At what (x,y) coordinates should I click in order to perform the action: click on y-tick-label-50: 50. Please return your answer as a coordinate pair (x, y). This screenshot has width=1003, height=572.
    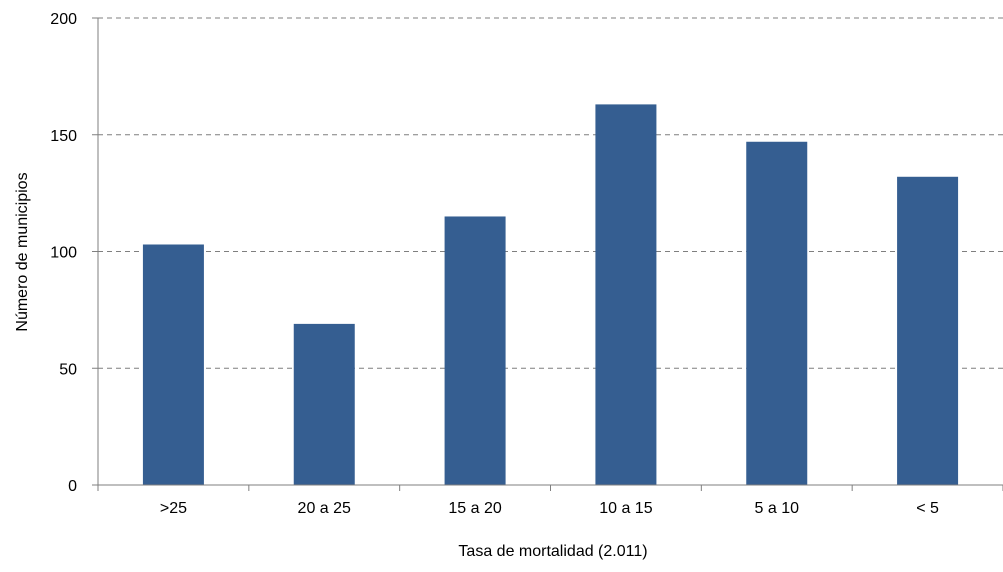
    Looking at the image, I should click on (68, 369).